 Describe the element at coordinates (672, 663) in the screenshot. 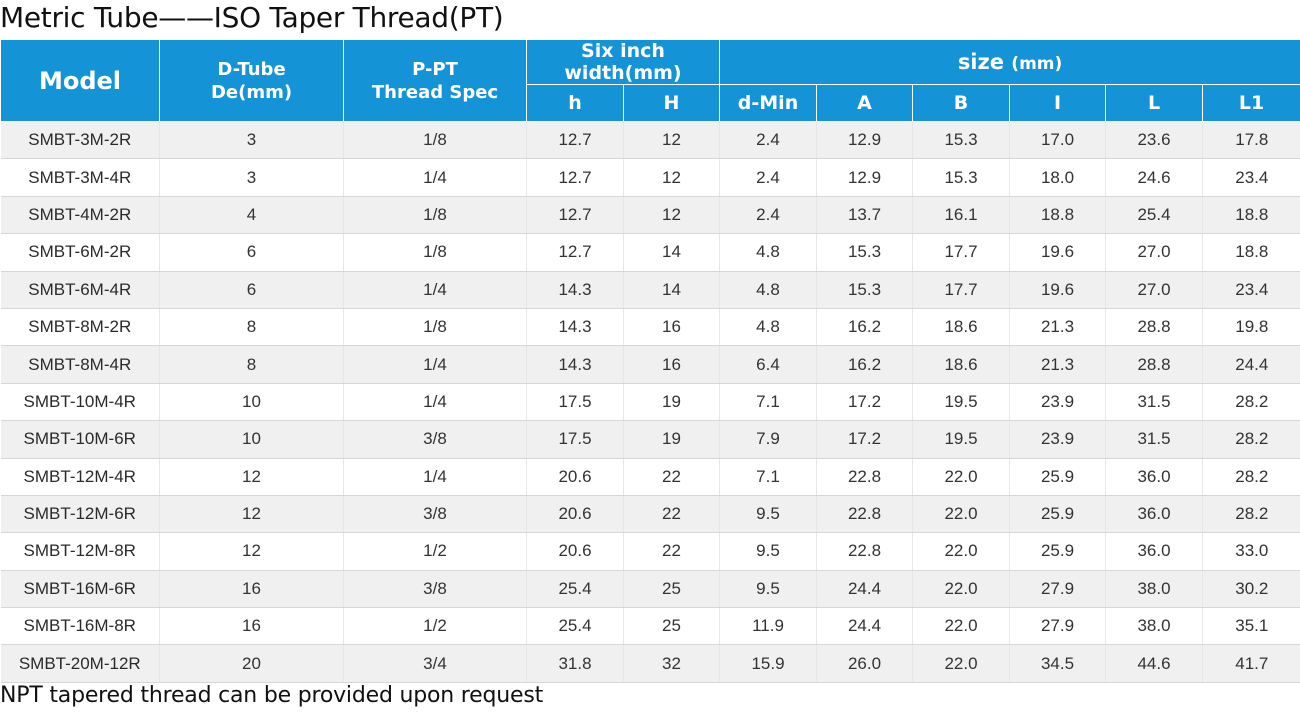

I see `cell-H: 32` at that location.